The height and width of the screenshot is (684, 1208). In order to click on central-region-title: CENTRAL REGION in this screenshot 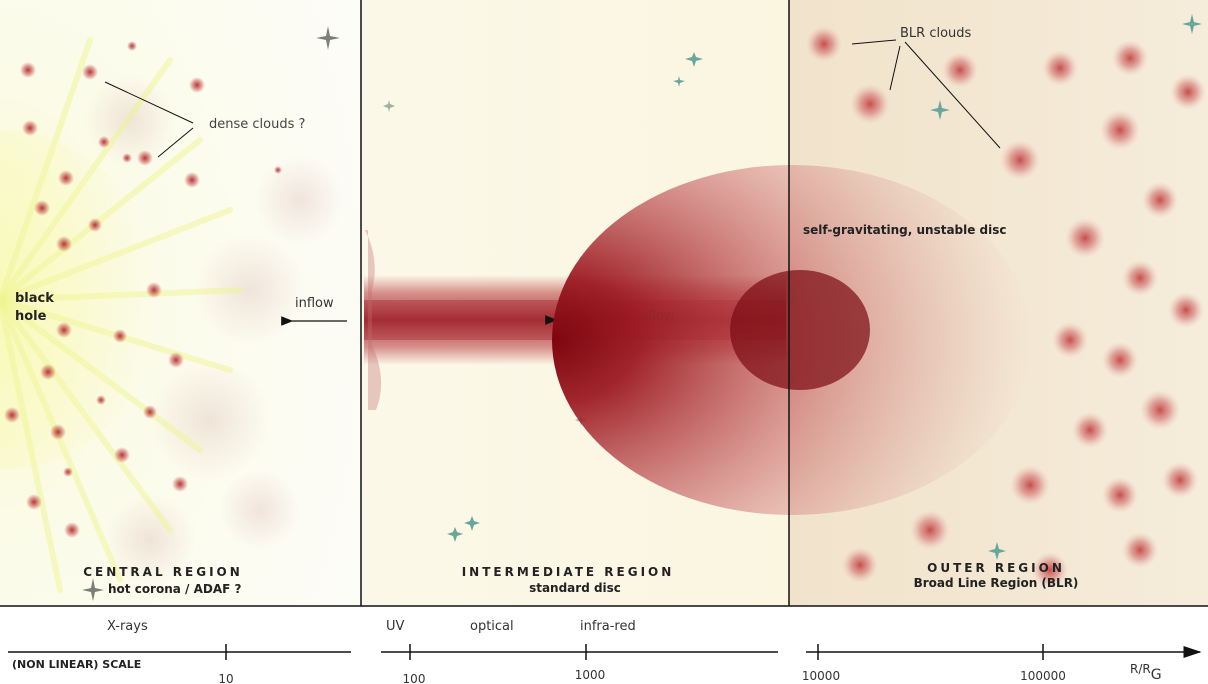, I will do `click(163, 572)`.